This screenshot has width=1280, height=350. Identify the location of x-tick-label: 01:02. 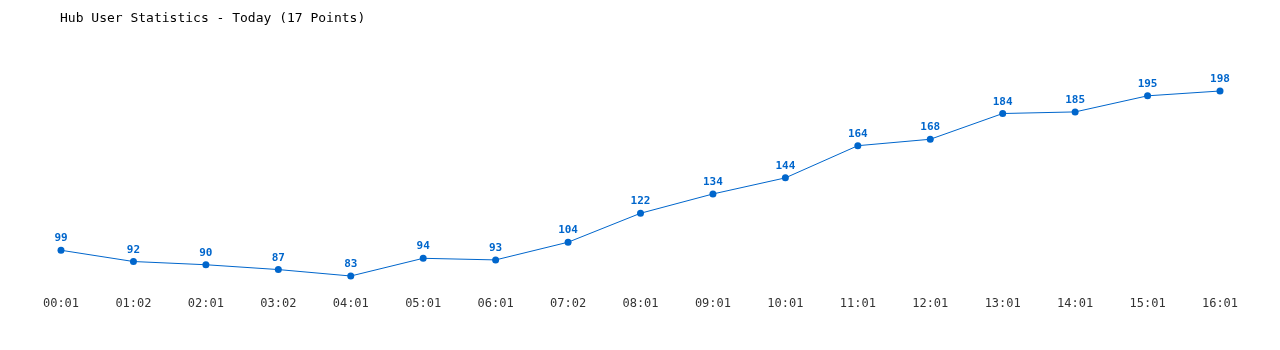
(133, 303).